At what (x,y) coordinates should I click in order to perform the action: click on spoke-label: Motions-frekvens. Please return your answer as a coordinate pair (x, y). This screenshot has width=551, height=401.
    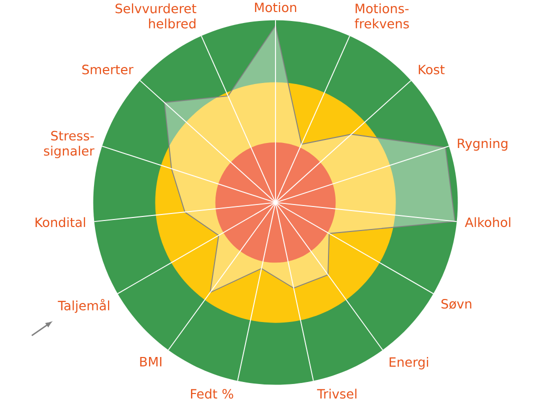
    Looking at the image, I should click on (381, 15).